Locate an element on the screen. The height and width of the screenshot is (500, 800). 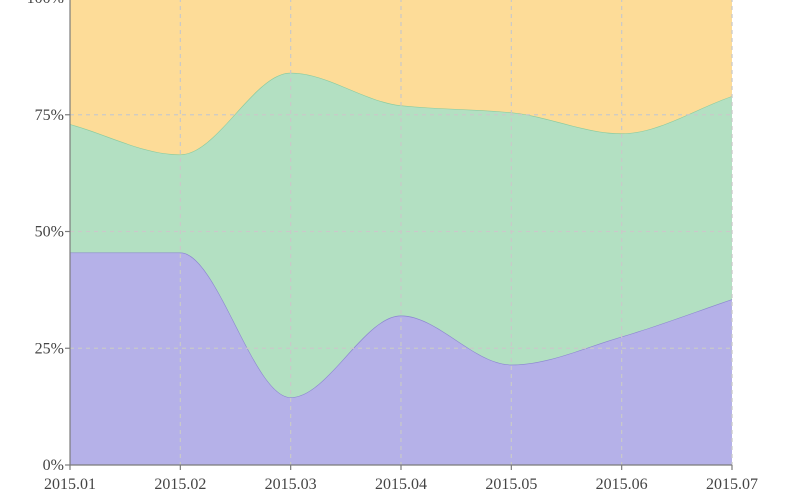
y-tick-label: 0% is located at coordinates (53, 465).